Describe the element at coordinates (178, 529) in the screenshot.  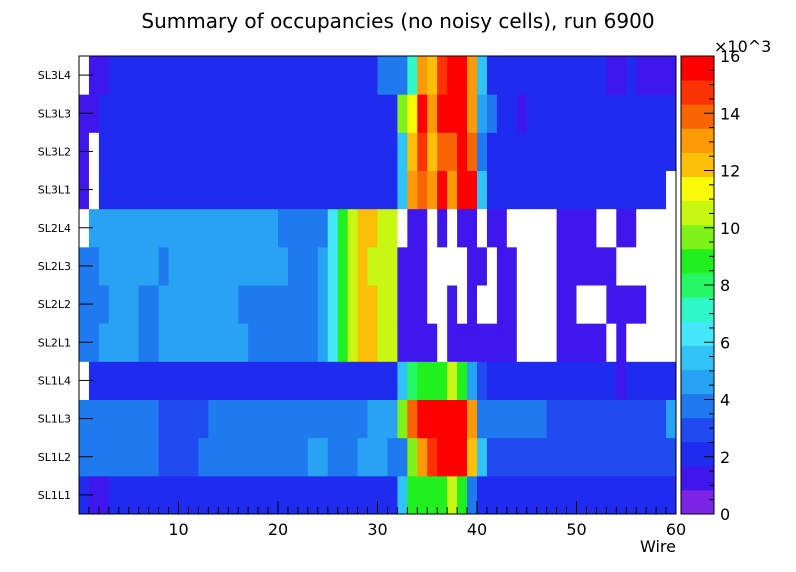
I see `x-tick-label: 10` at that location.